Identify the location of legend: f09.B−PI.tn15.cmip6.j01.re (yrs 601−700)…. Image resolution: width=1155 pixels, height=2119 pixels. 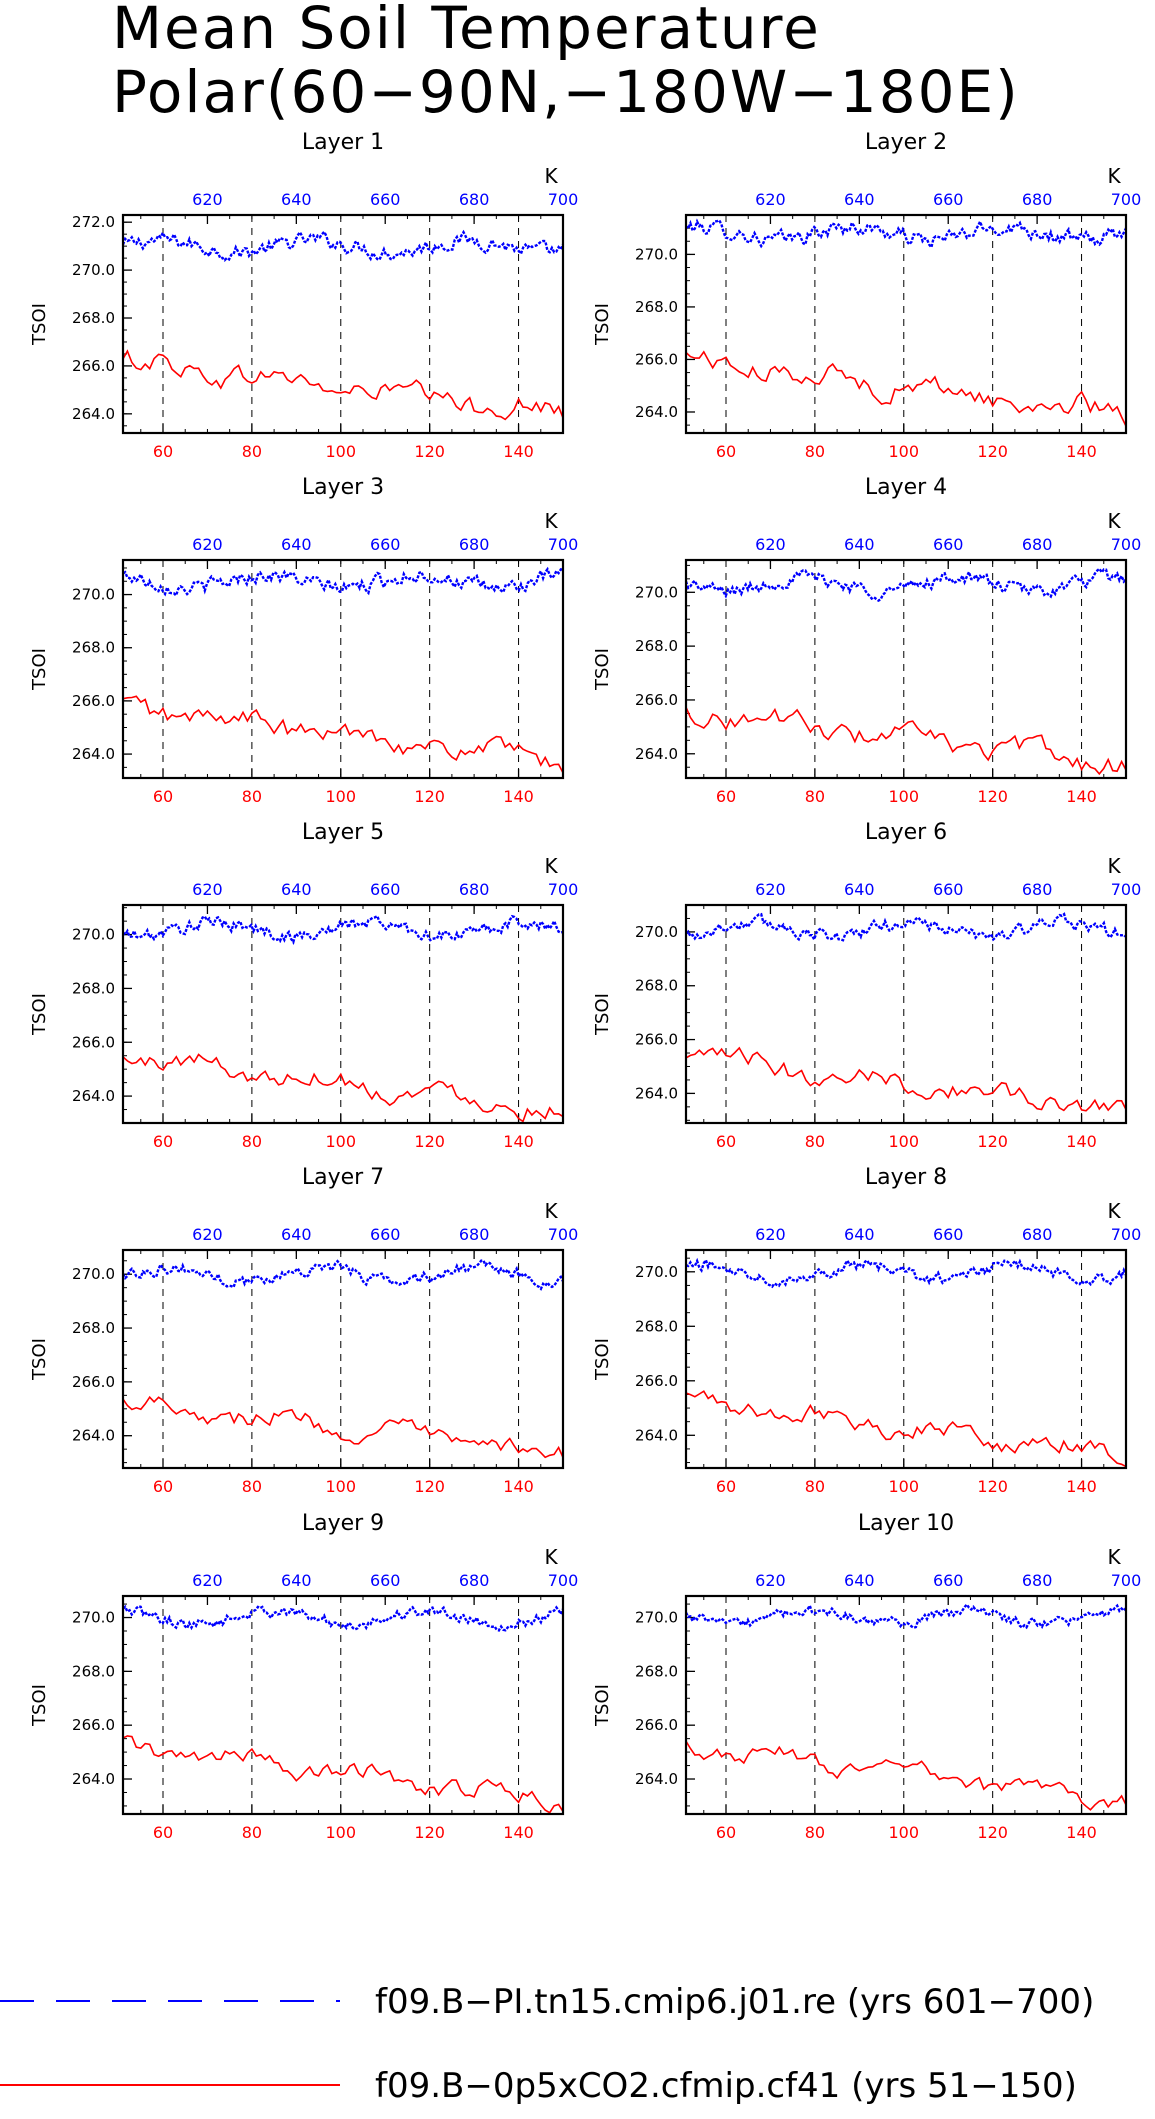
(547, 2044).